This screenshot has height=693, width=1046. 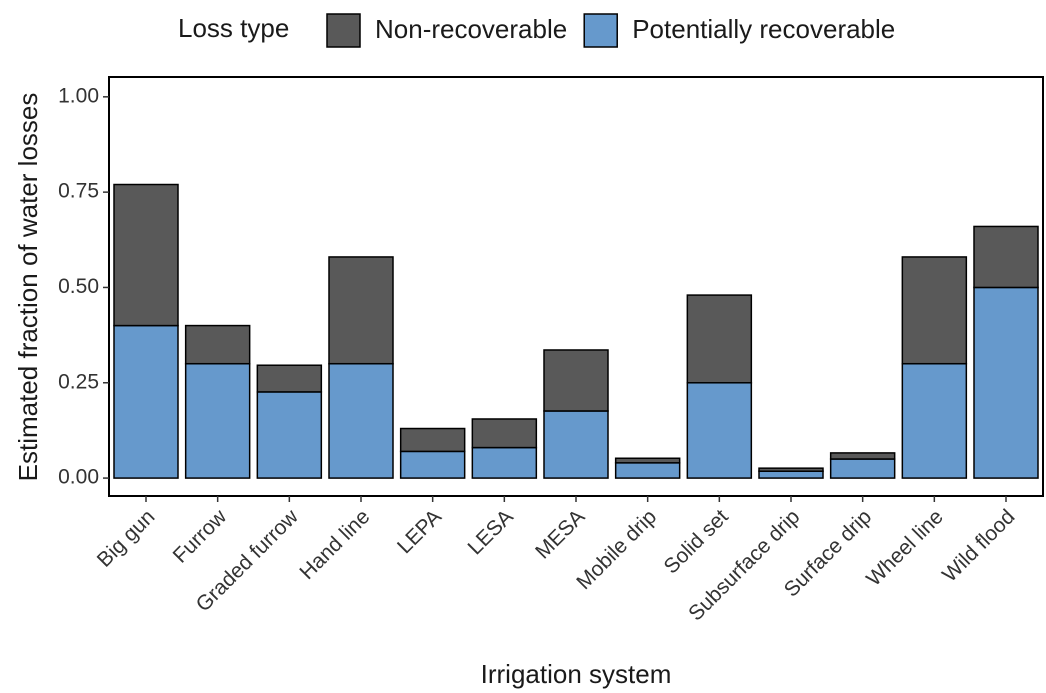 I want to click on x-tick-label: LESA, so click(x=491, y=532).